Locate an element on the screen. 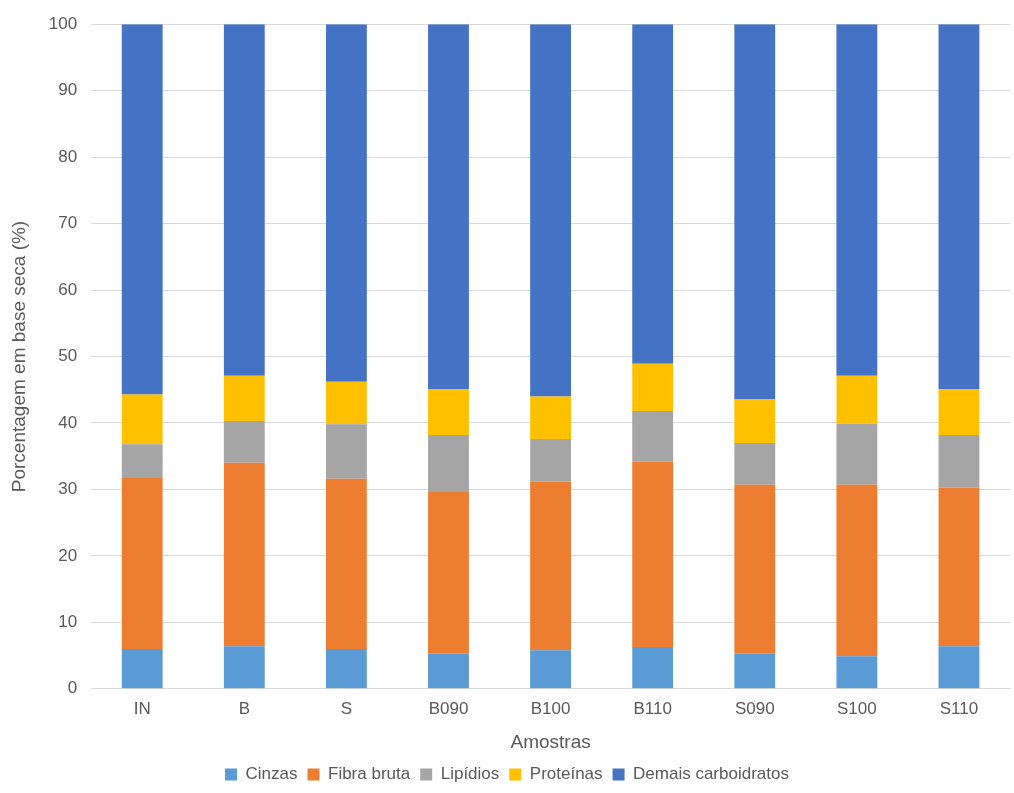 This screenshot has width=1014, height=793. x-tick-label: B is located at coordinates (244, 708).